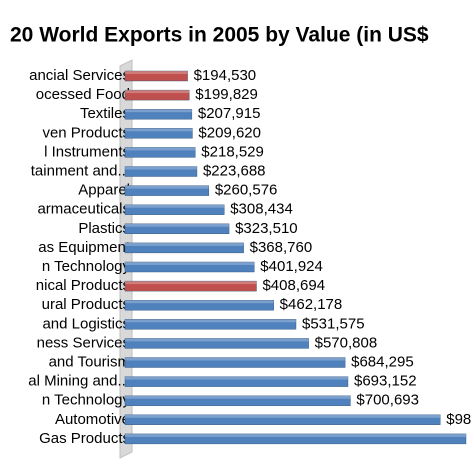 Image resolution: width=474 pixels, height=474 pixels. Describe the element at coordinates (232, 151) in the screenshot. I see `value-label: $218,529` at that location.